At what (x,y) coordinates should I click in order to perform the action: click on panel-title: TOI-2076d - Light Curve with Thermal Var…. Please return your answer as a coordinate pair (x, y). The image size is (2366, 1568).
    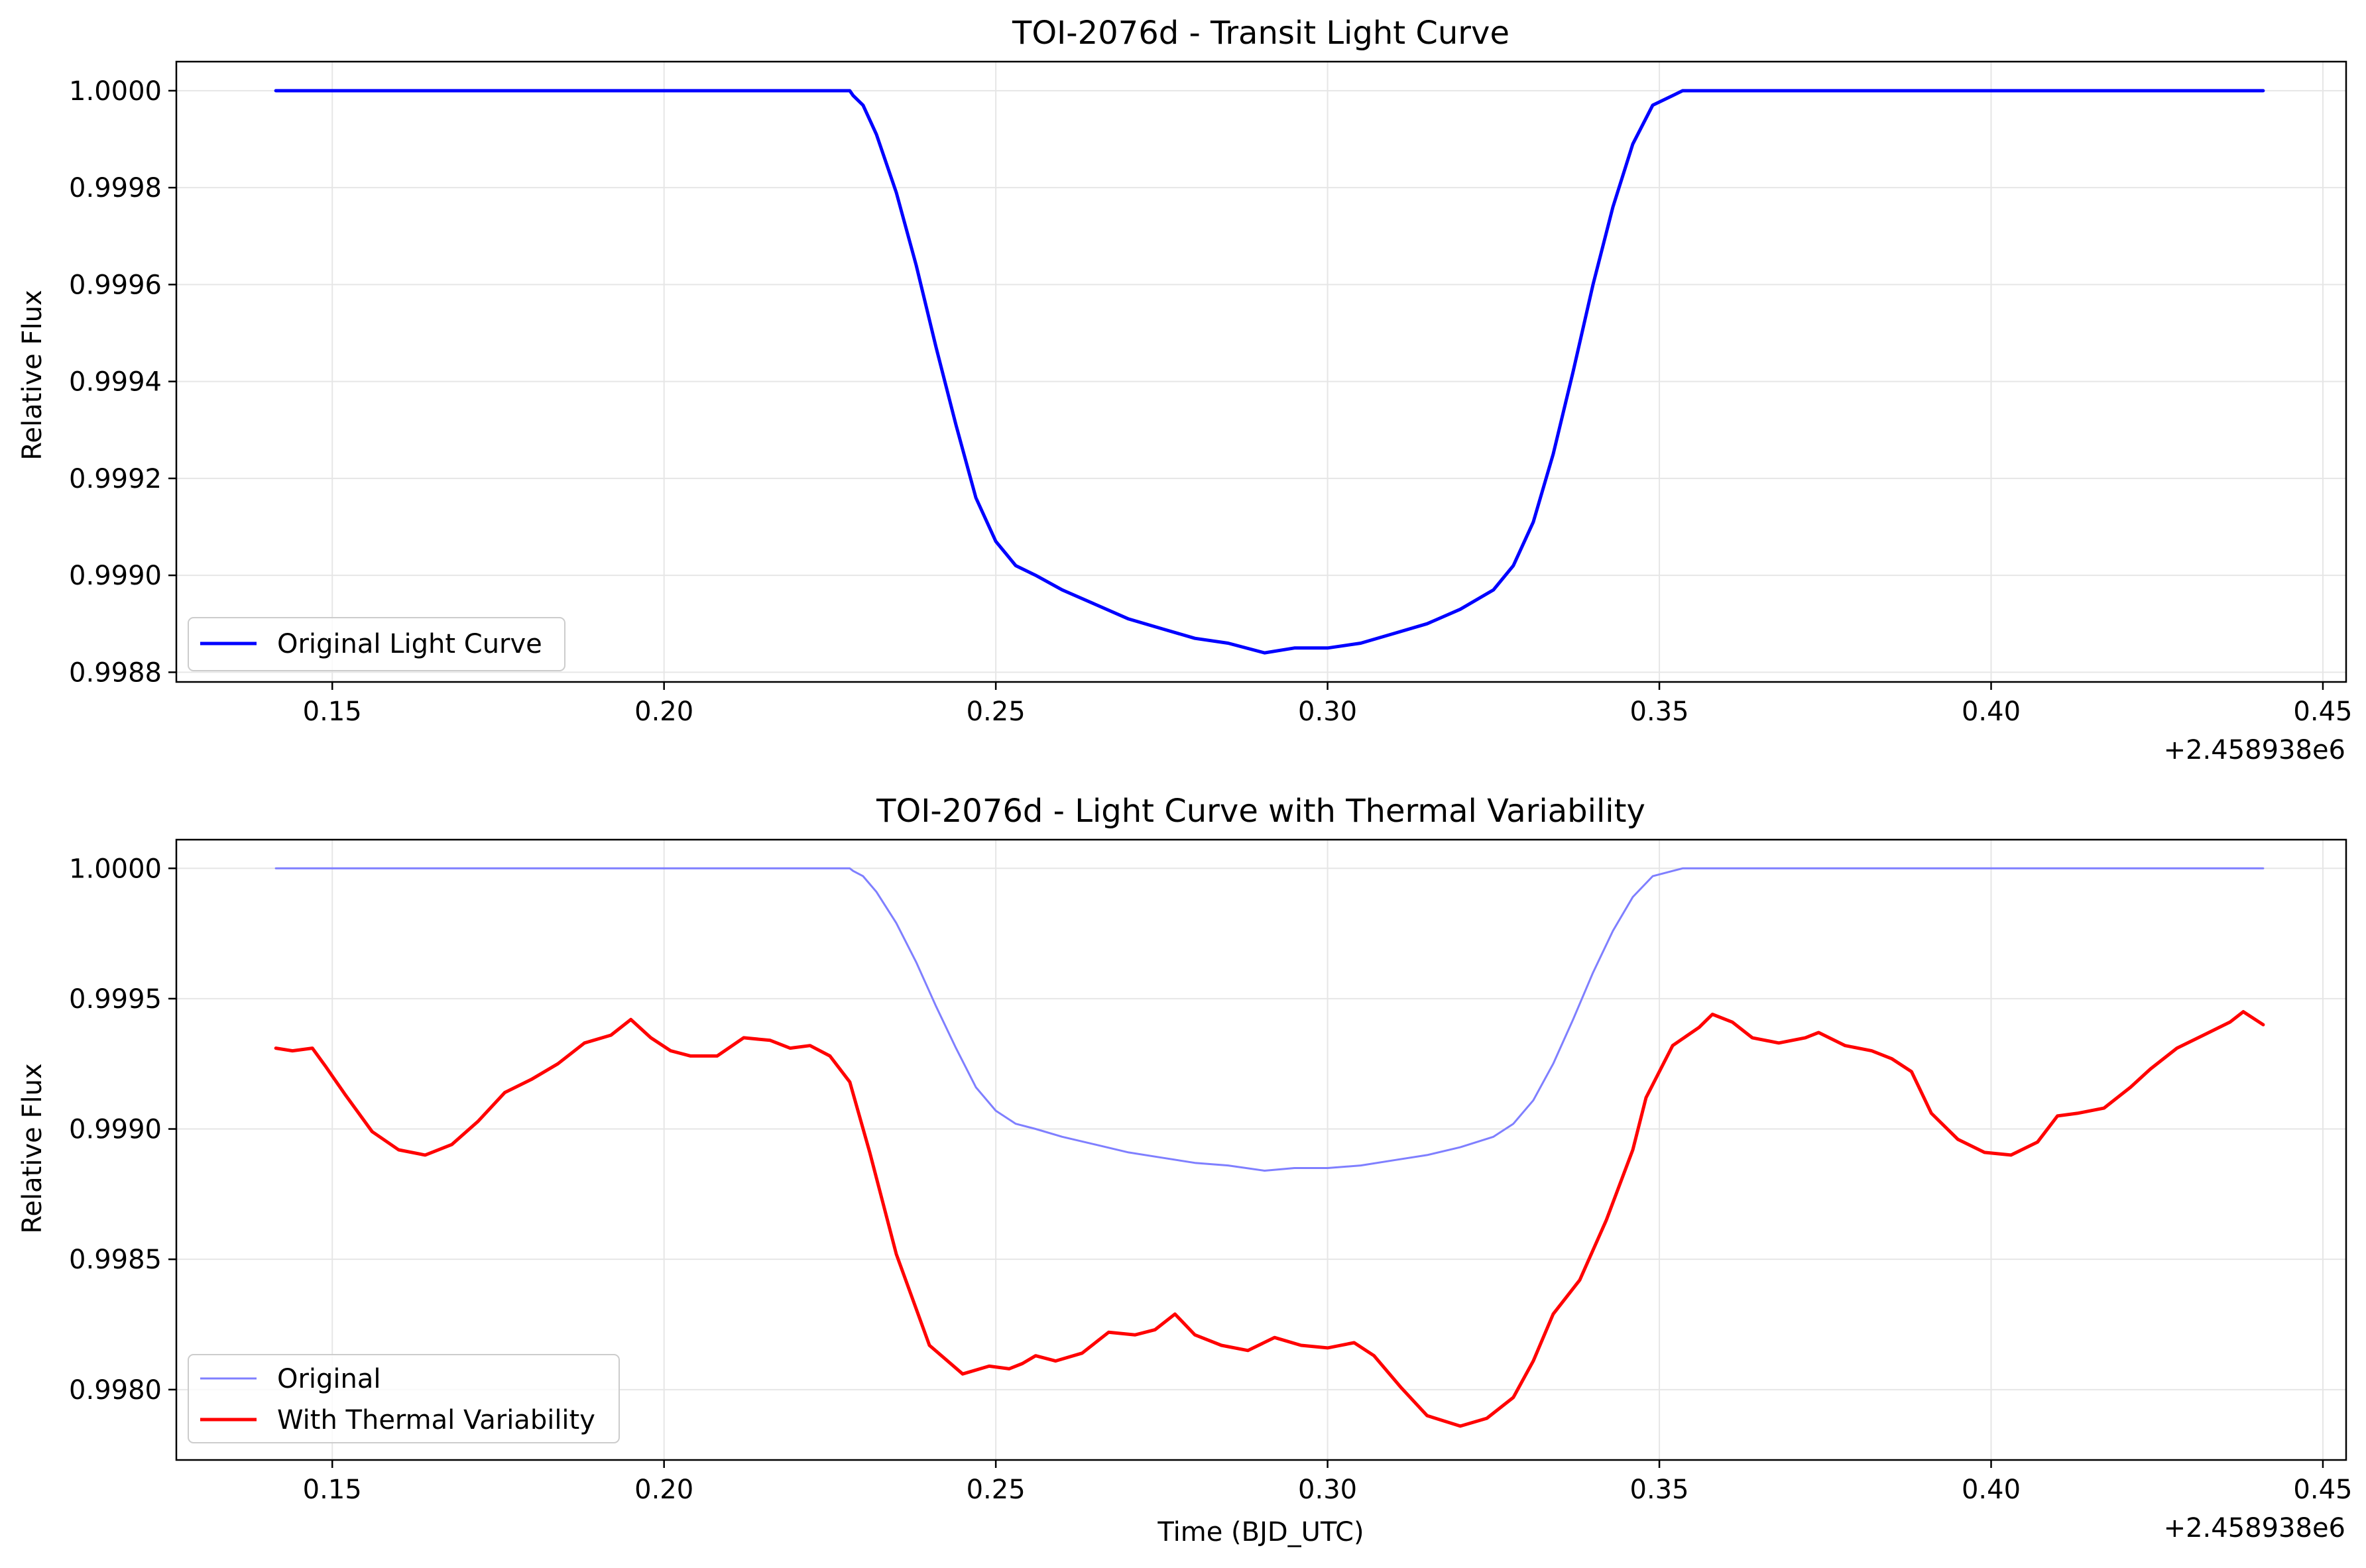
    Looking at the image, I should click on (1260, 812).